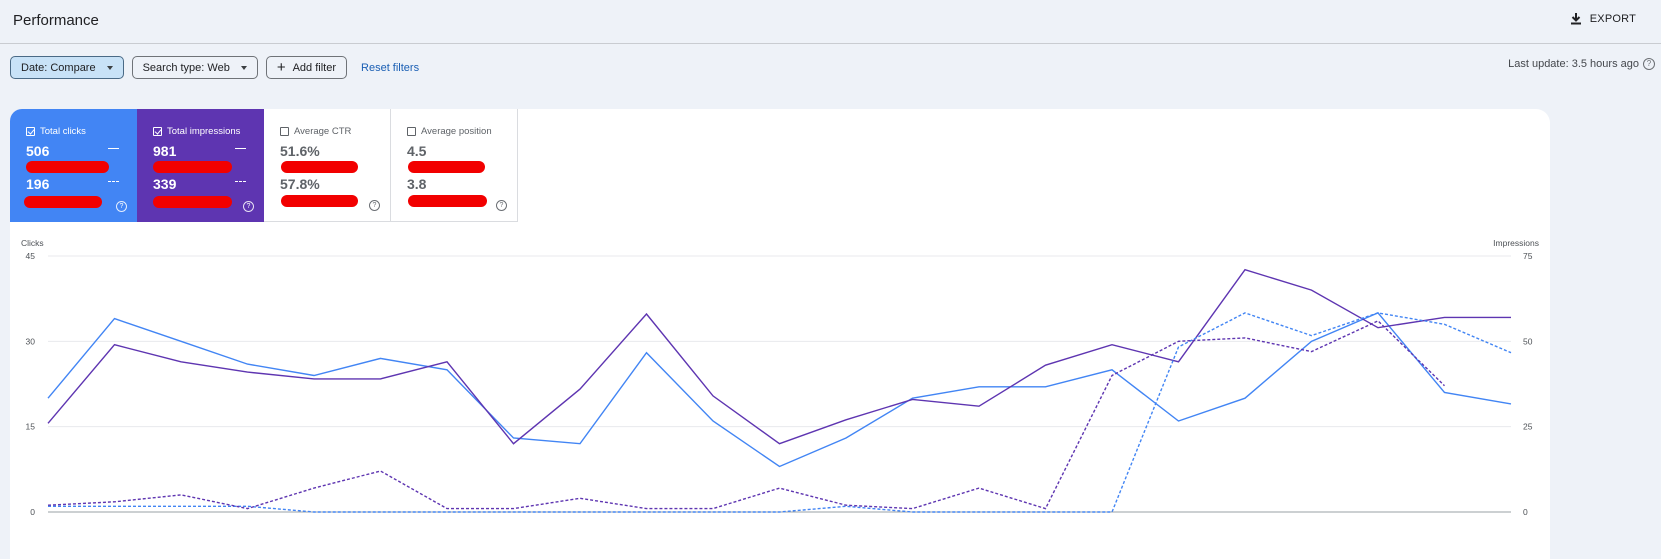  Describe the element at coordinates (300, 151) in the screenshot. I see `metric-value-current: 51.6%` at that location.